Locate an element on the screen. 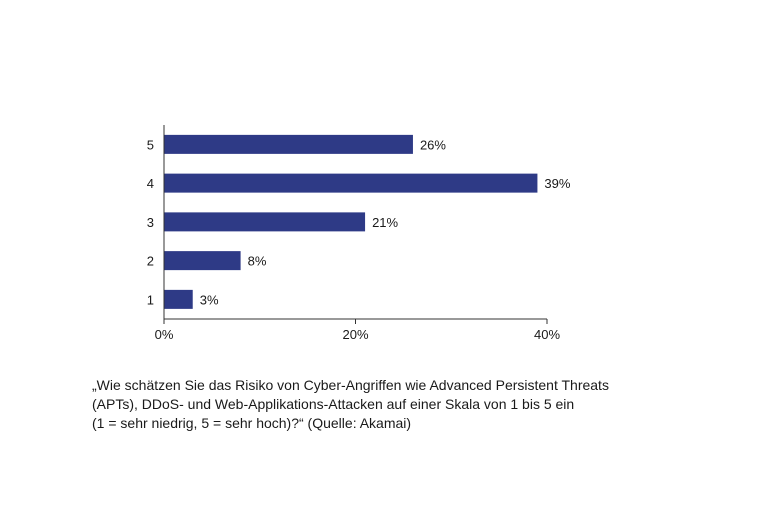 This screenshot has height=508, width=762. category-label-5: 5 is located at coordinates (150, 144).